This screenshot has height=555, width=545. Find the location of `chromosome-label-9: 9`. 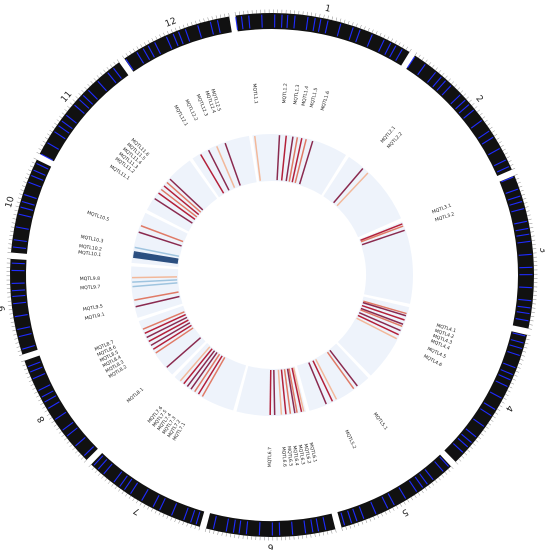

chromosome-label-9: 9 is located at coordinates (4, 308).